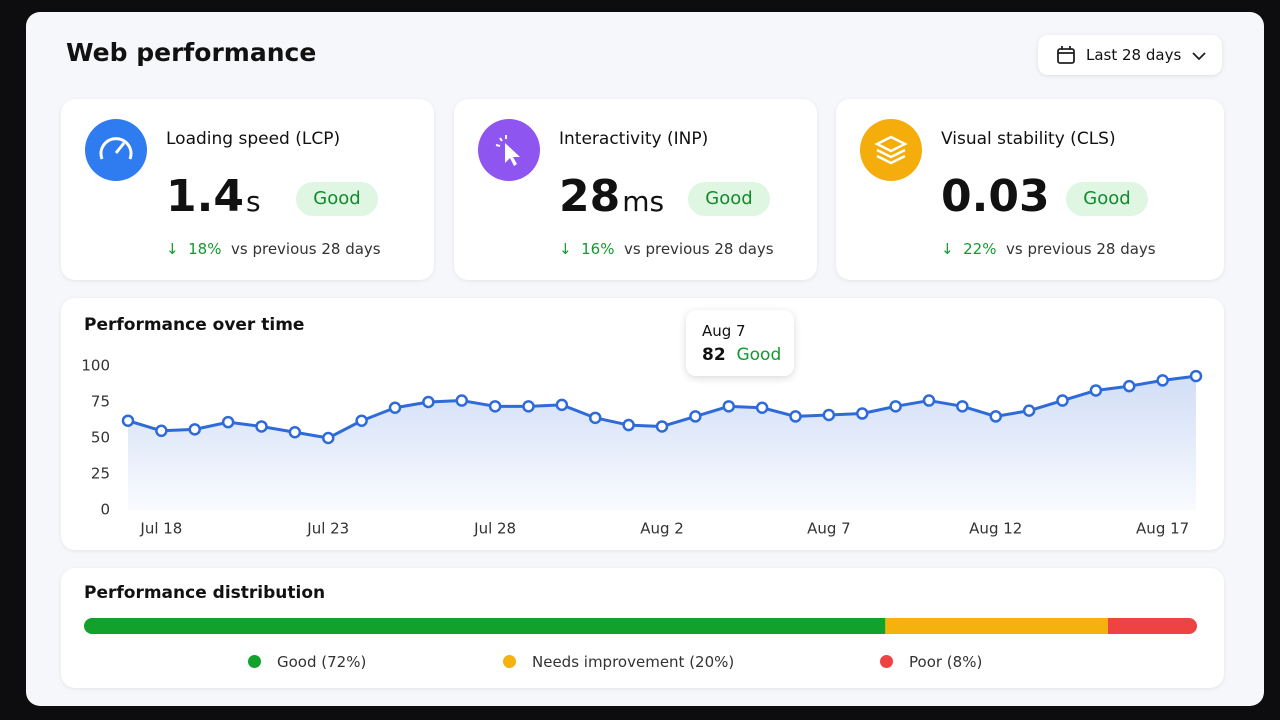 Image resolution: width=1280 pixels, height=720 pixels. I want to click on legend-item: Poor (8%), so click(931, 662).